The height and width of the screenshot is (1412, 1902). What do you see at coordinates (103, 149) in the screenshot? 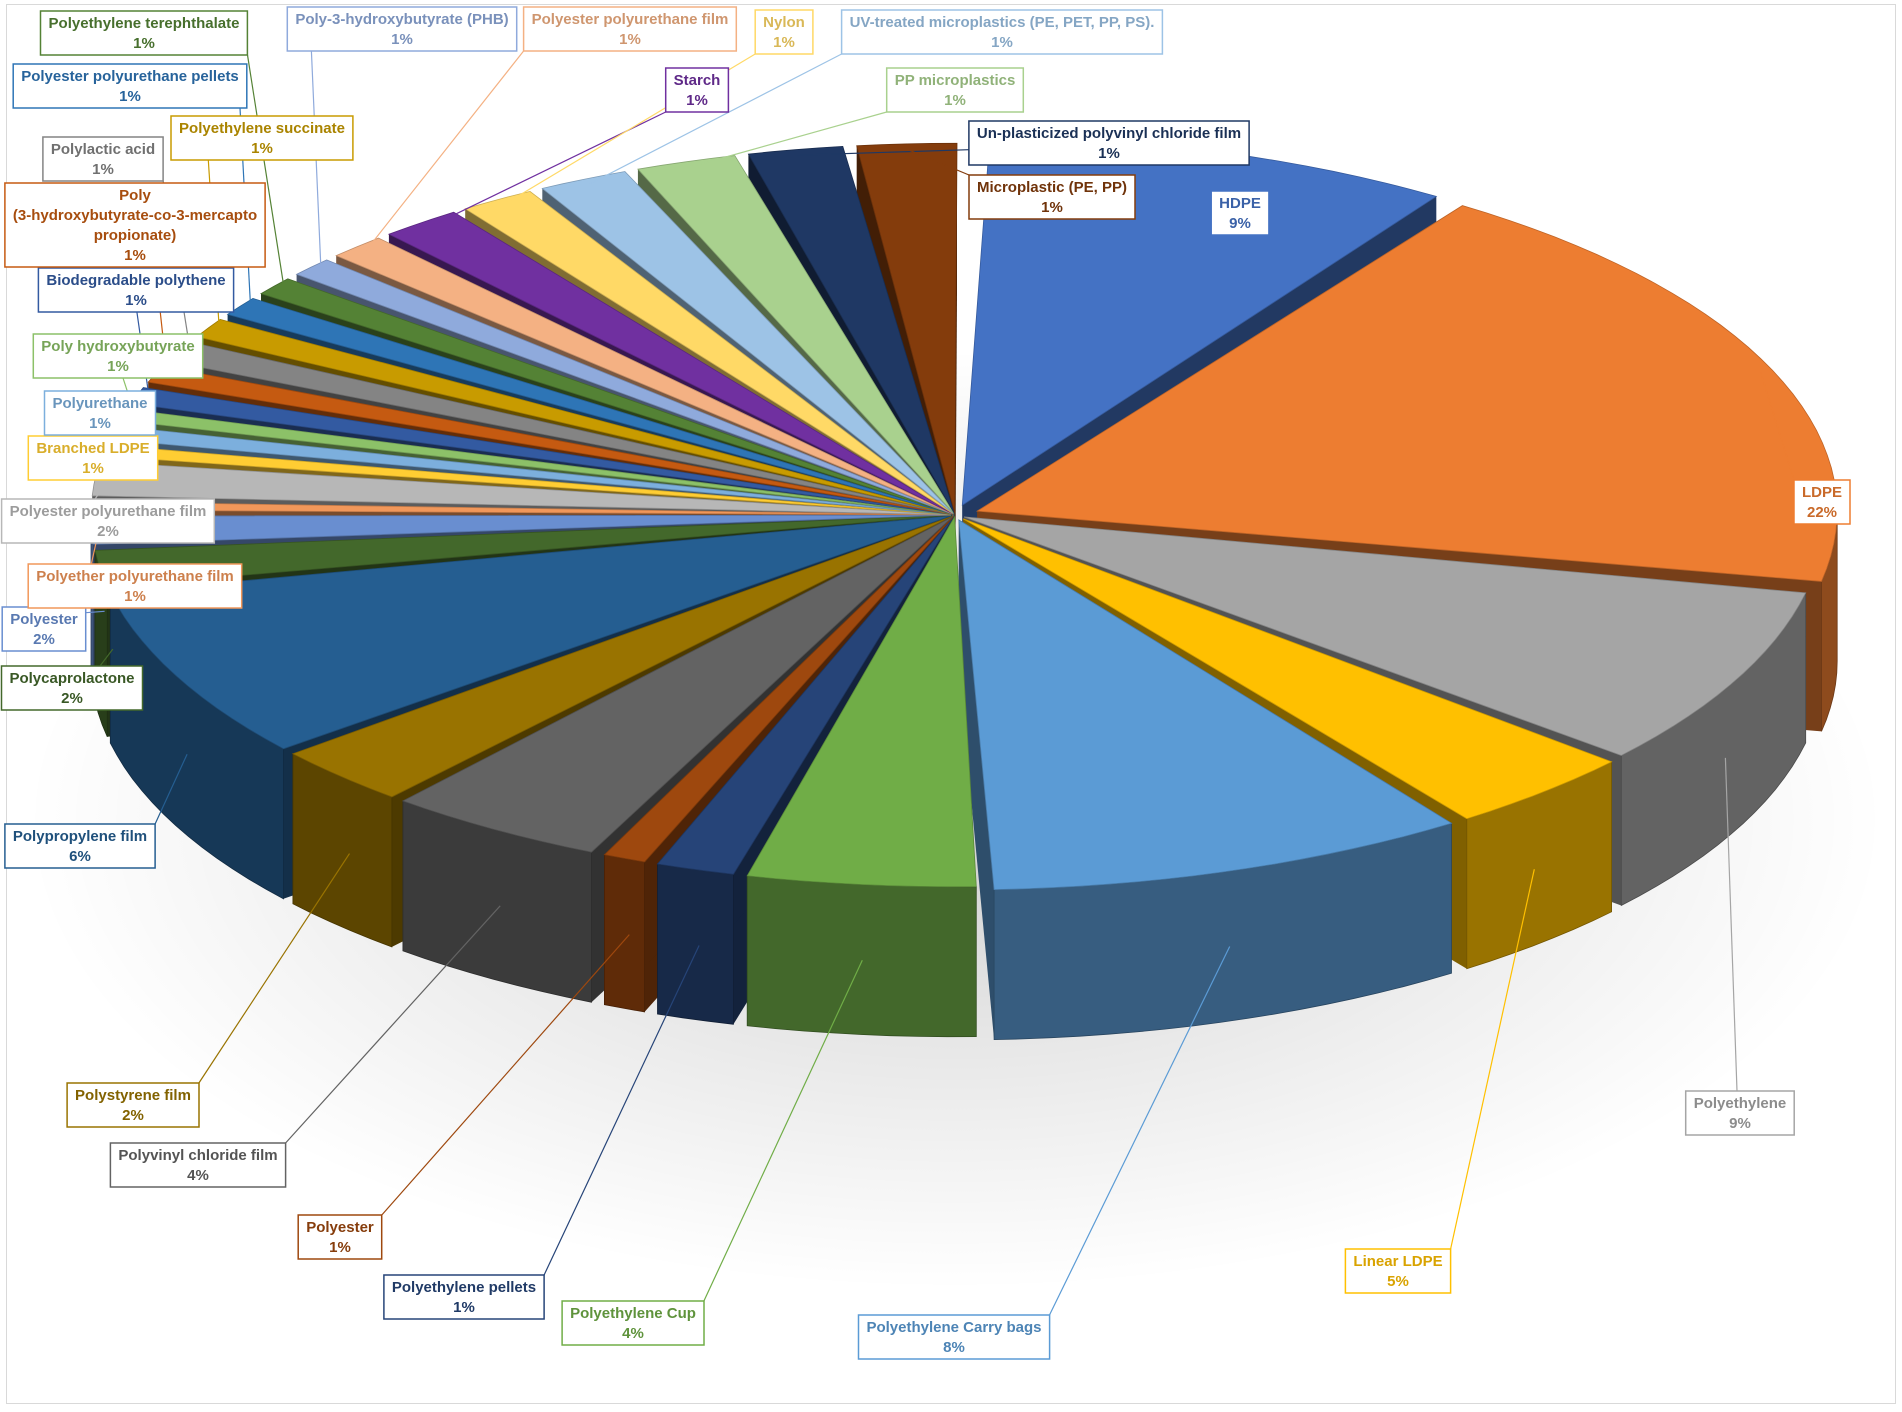
I see `data-label-name-20: Polylactic acid` at bounding box center [103, 149].